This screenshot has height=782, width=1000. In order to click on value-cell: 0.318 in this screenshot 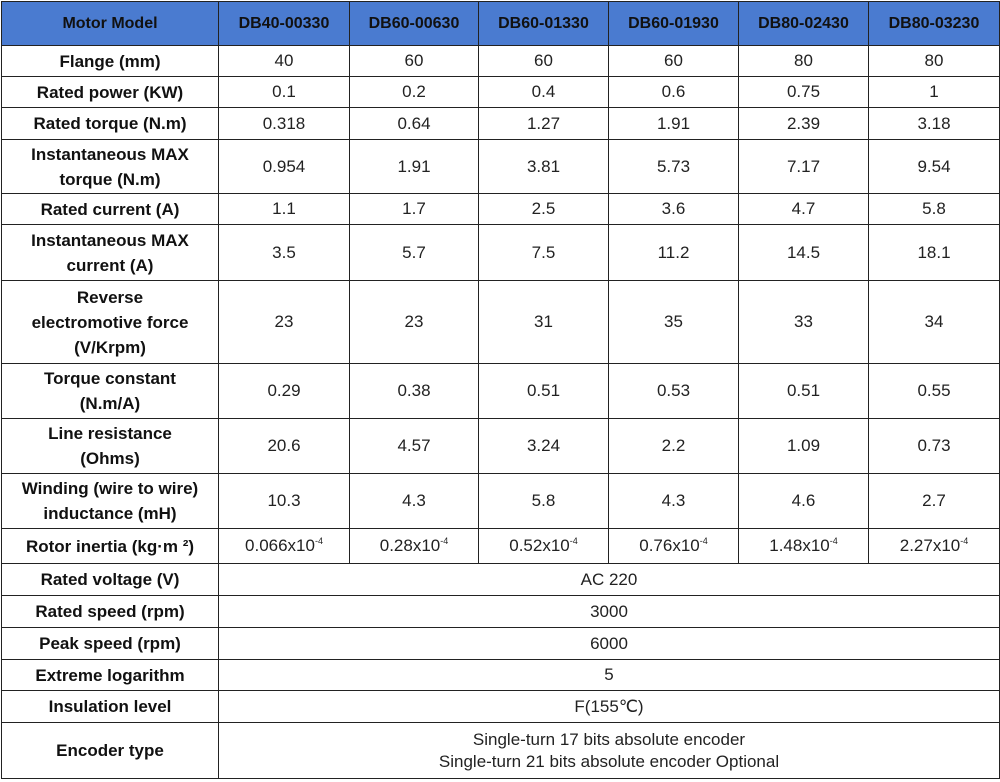, I will do `click(284, 123)`.